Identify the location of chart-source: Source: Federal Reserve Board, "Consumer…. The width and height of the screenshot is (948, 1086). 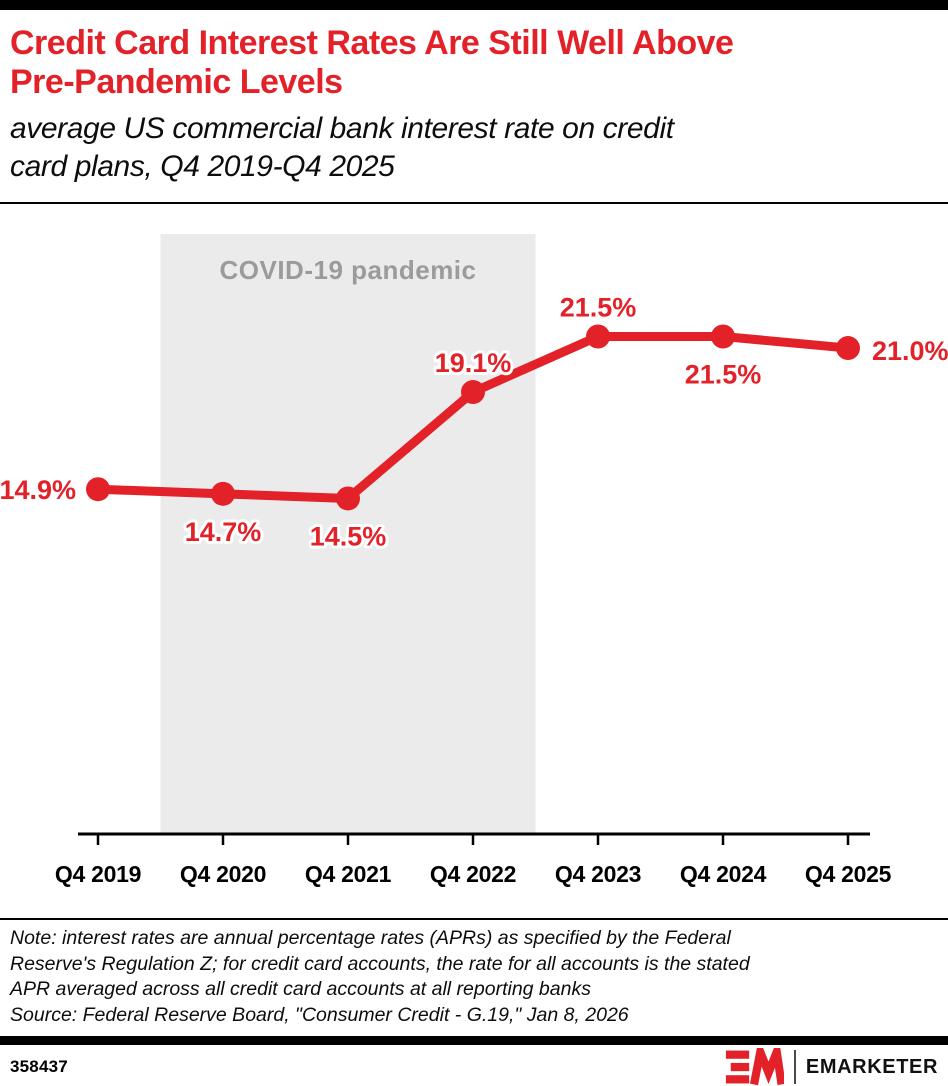
(319, 1014).